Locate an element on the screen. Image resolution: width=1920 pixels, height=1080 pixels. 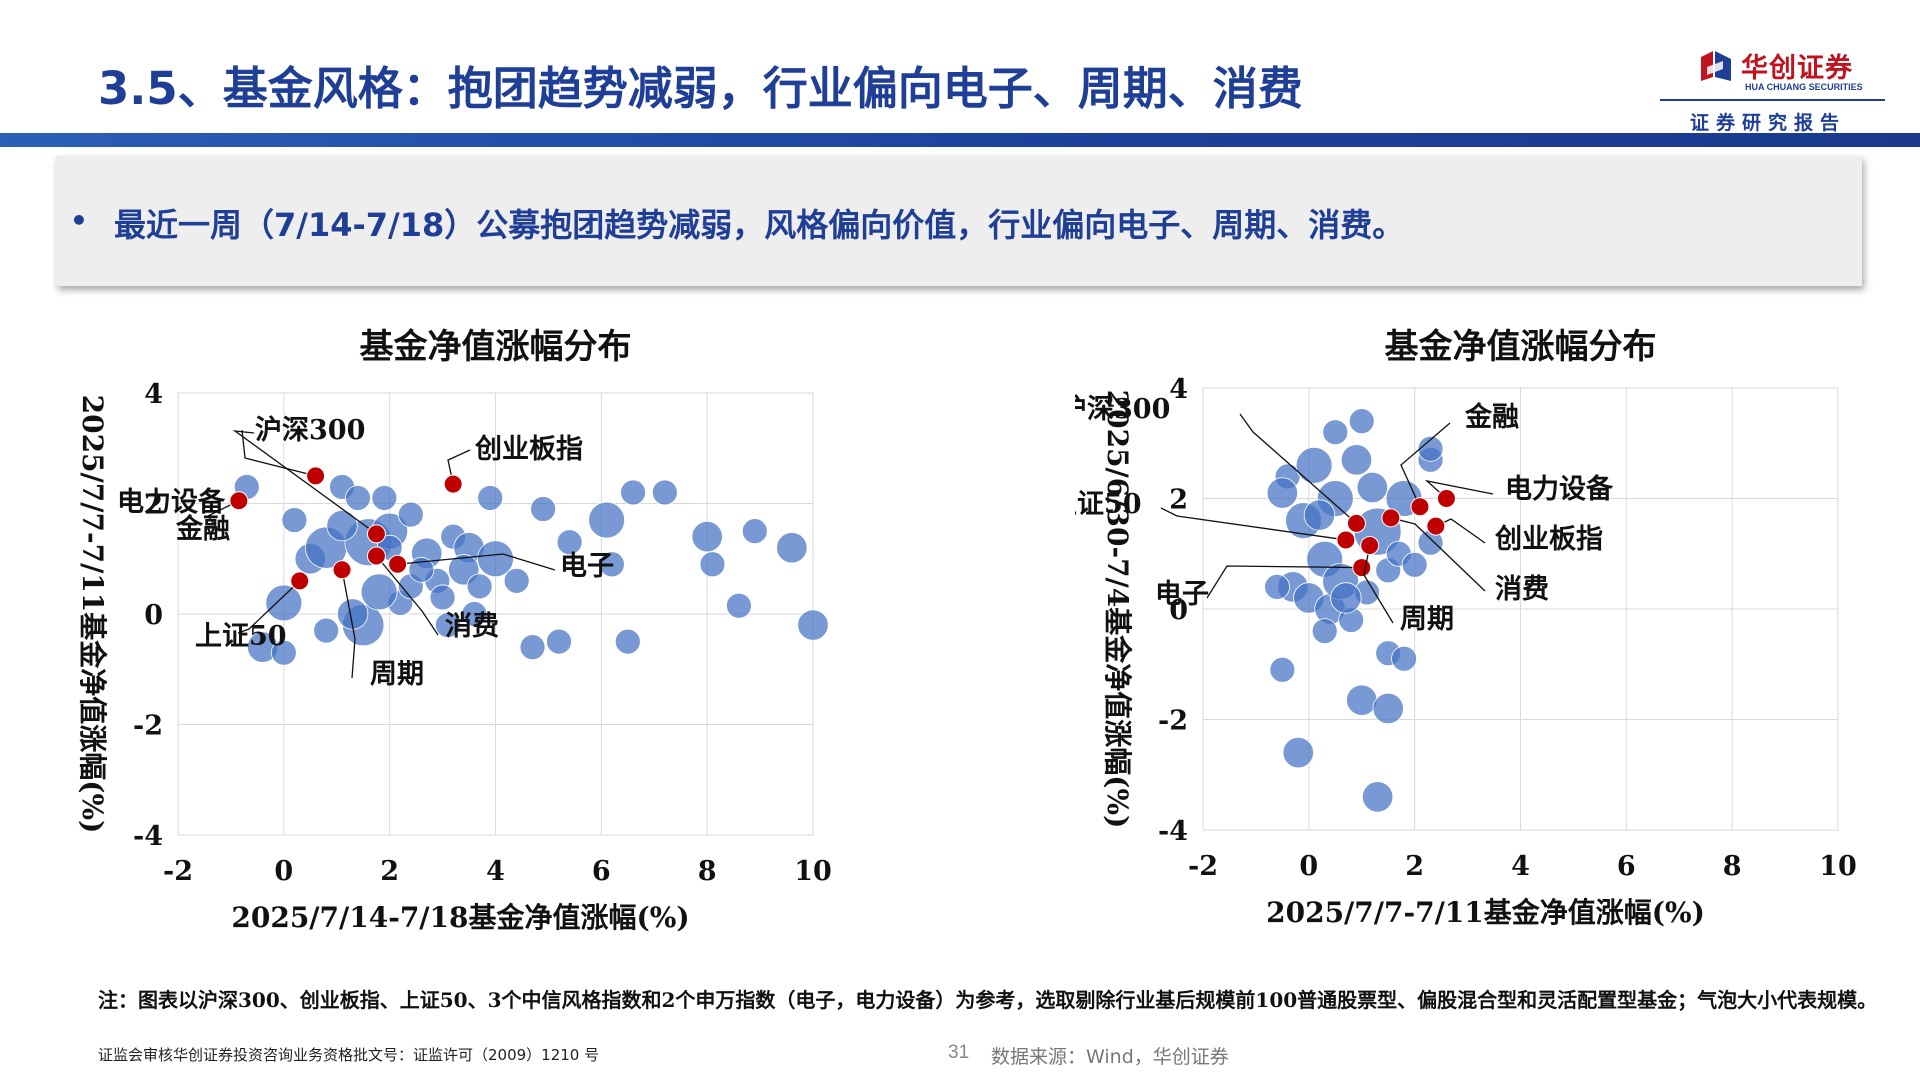
header-divider-bar is located at coordinates (960, 140).